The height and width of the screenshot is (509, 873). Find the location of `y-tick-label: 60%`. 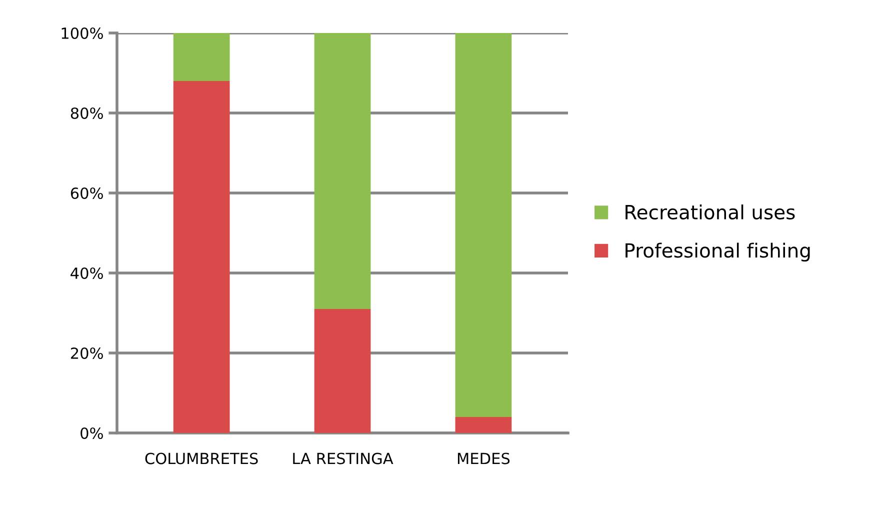

y-tick-label: 60% is located at coordinates (86, 193).